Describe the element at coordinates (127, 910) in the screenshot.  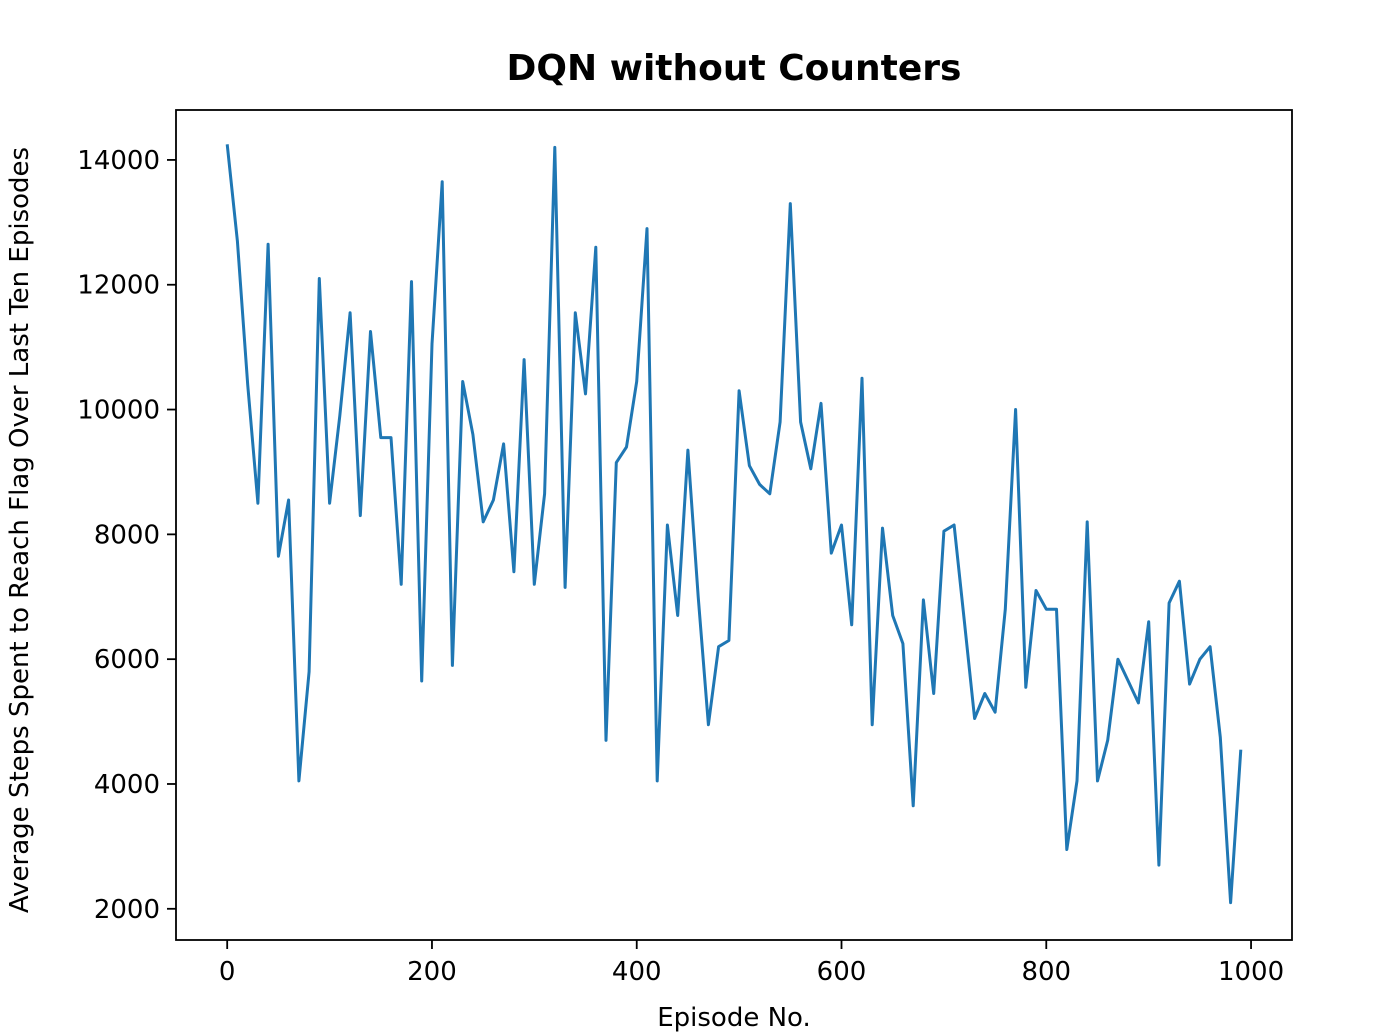
I see `y-tick-label: 2000` at that location.